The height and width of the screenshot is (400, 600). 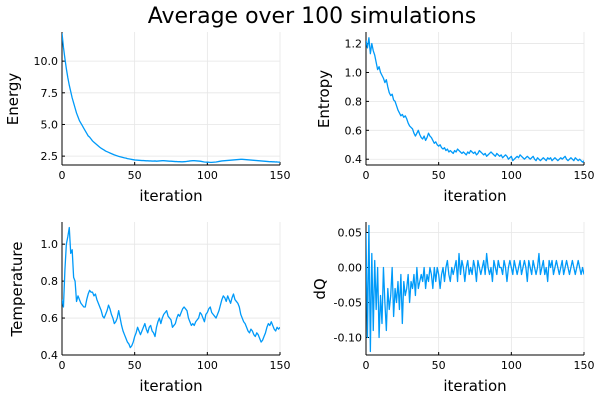 I want to click on entropy-y-tick-label-0: 0.4, so click(x=354, y=159).